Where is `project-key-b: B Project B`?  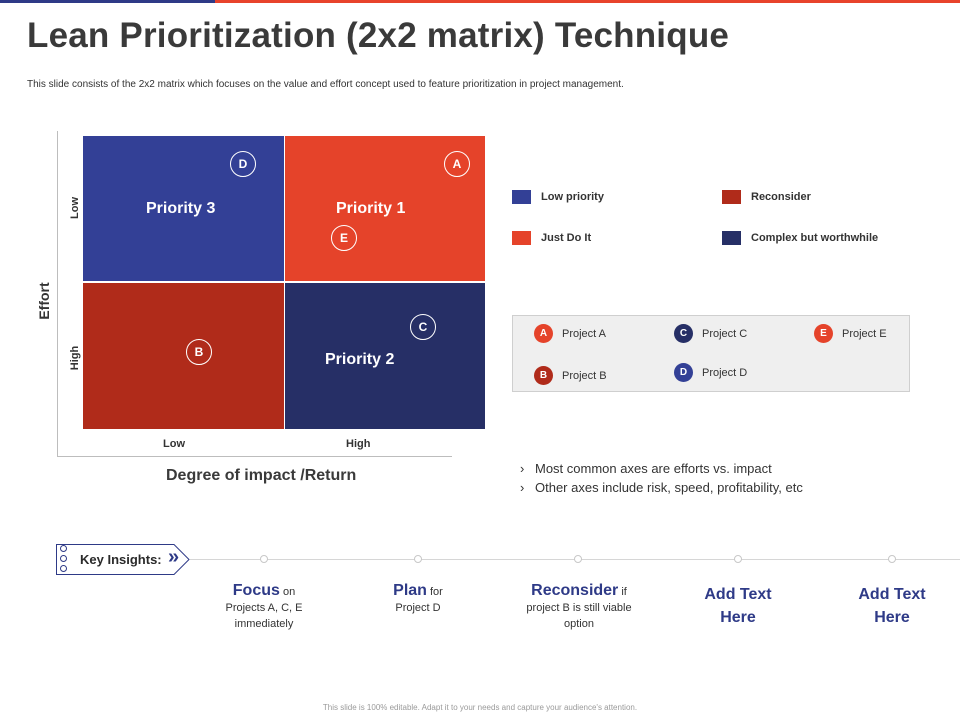 project-key-b: B Project B is located at coordinates (570, 375).